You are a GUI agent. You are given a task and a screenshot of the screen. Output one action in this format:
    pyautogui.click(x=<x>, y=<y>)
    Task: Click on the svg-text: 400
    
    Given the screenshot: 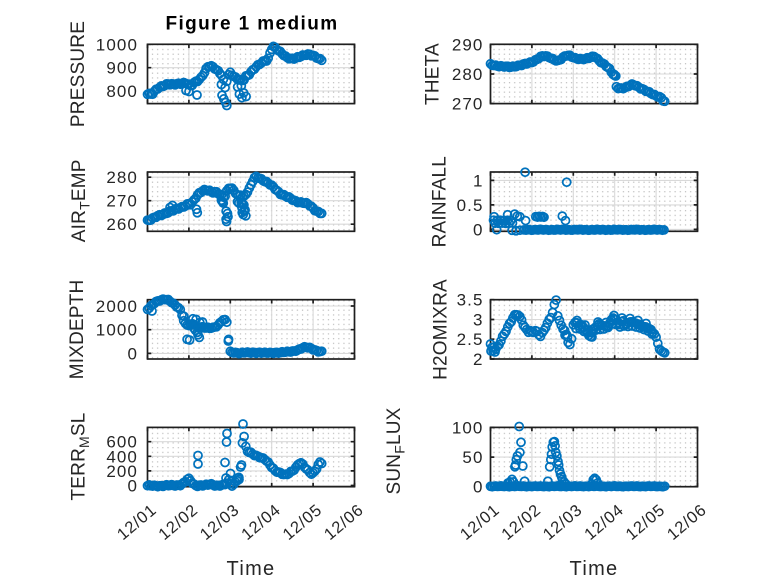 What is the action you would take?
    pyautogui.click(x=122, y=456)
    